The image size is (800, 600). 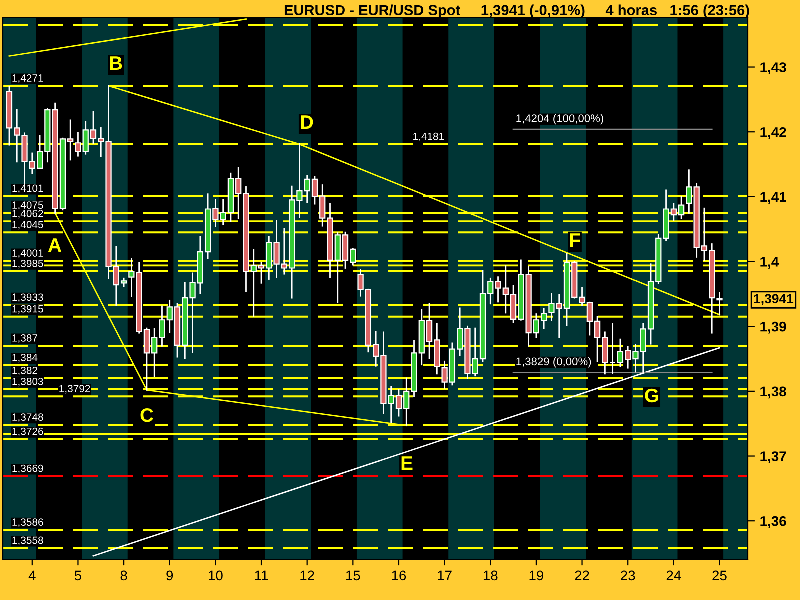 I want to click on x-tick-label: 10, so click(x=216, y=575).